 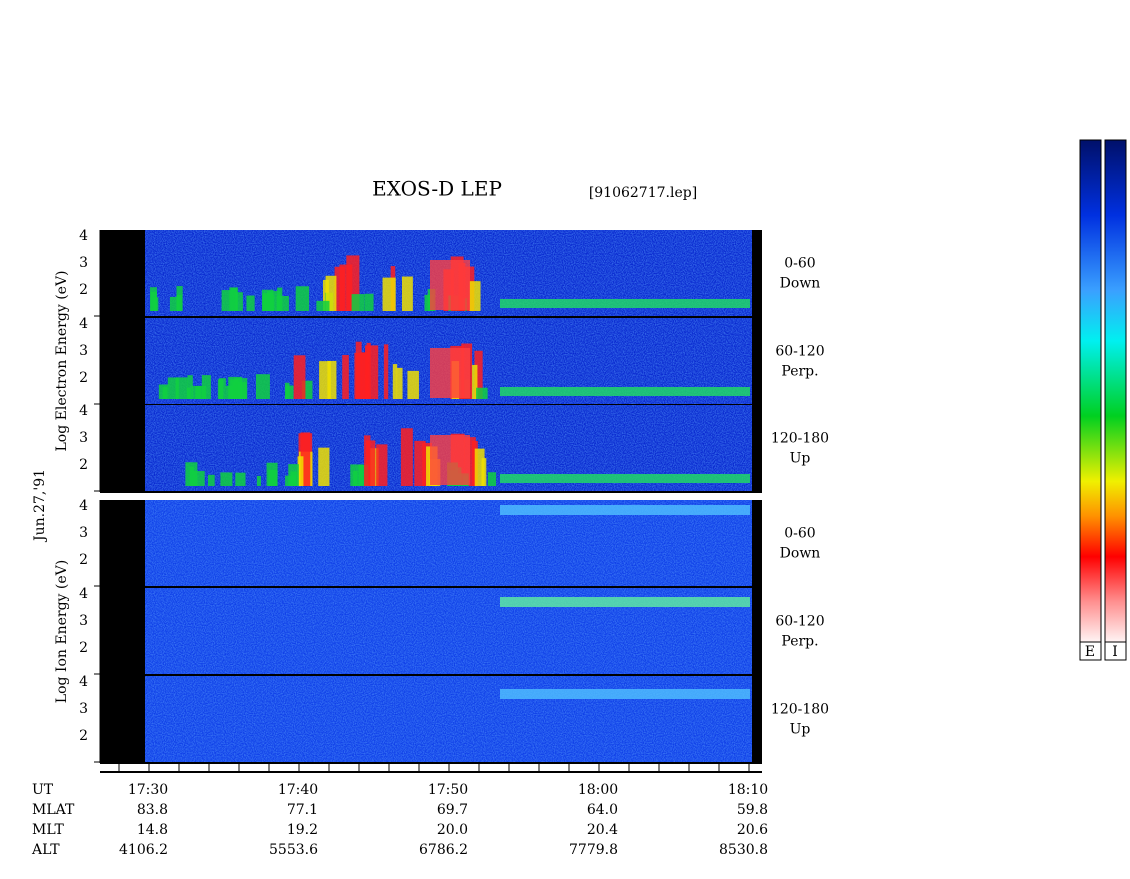 What do you see at coordinates (602, 830) in the screenshot?
I see `row-value: 20.4` at bounding box center [602, 830].